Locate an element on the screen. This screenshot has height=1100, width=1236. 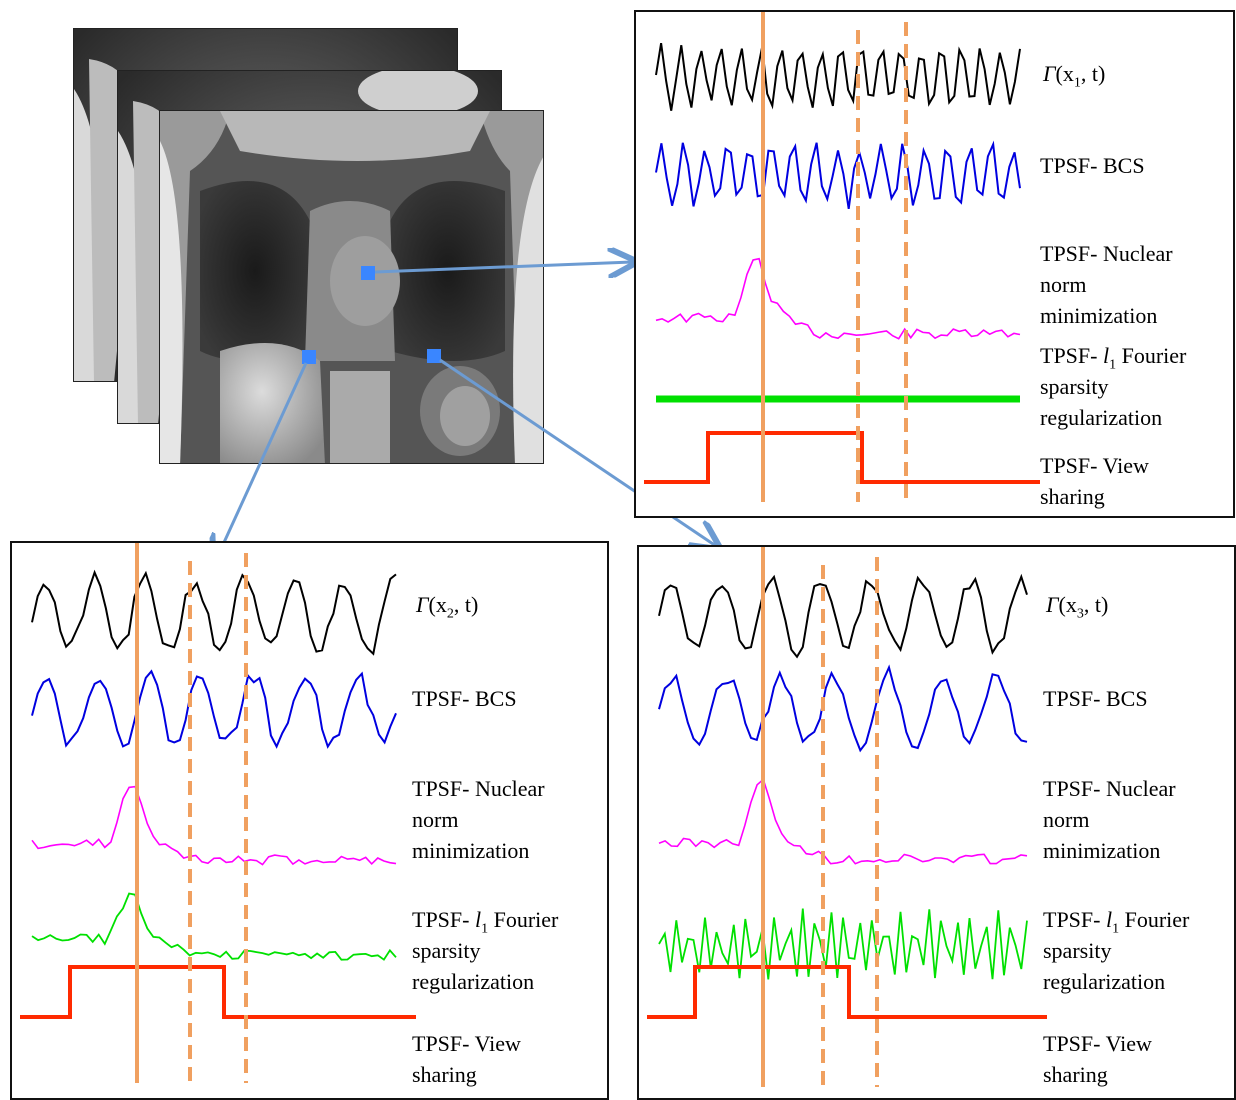
mri-frame-front is located at coordinates (351, 287).